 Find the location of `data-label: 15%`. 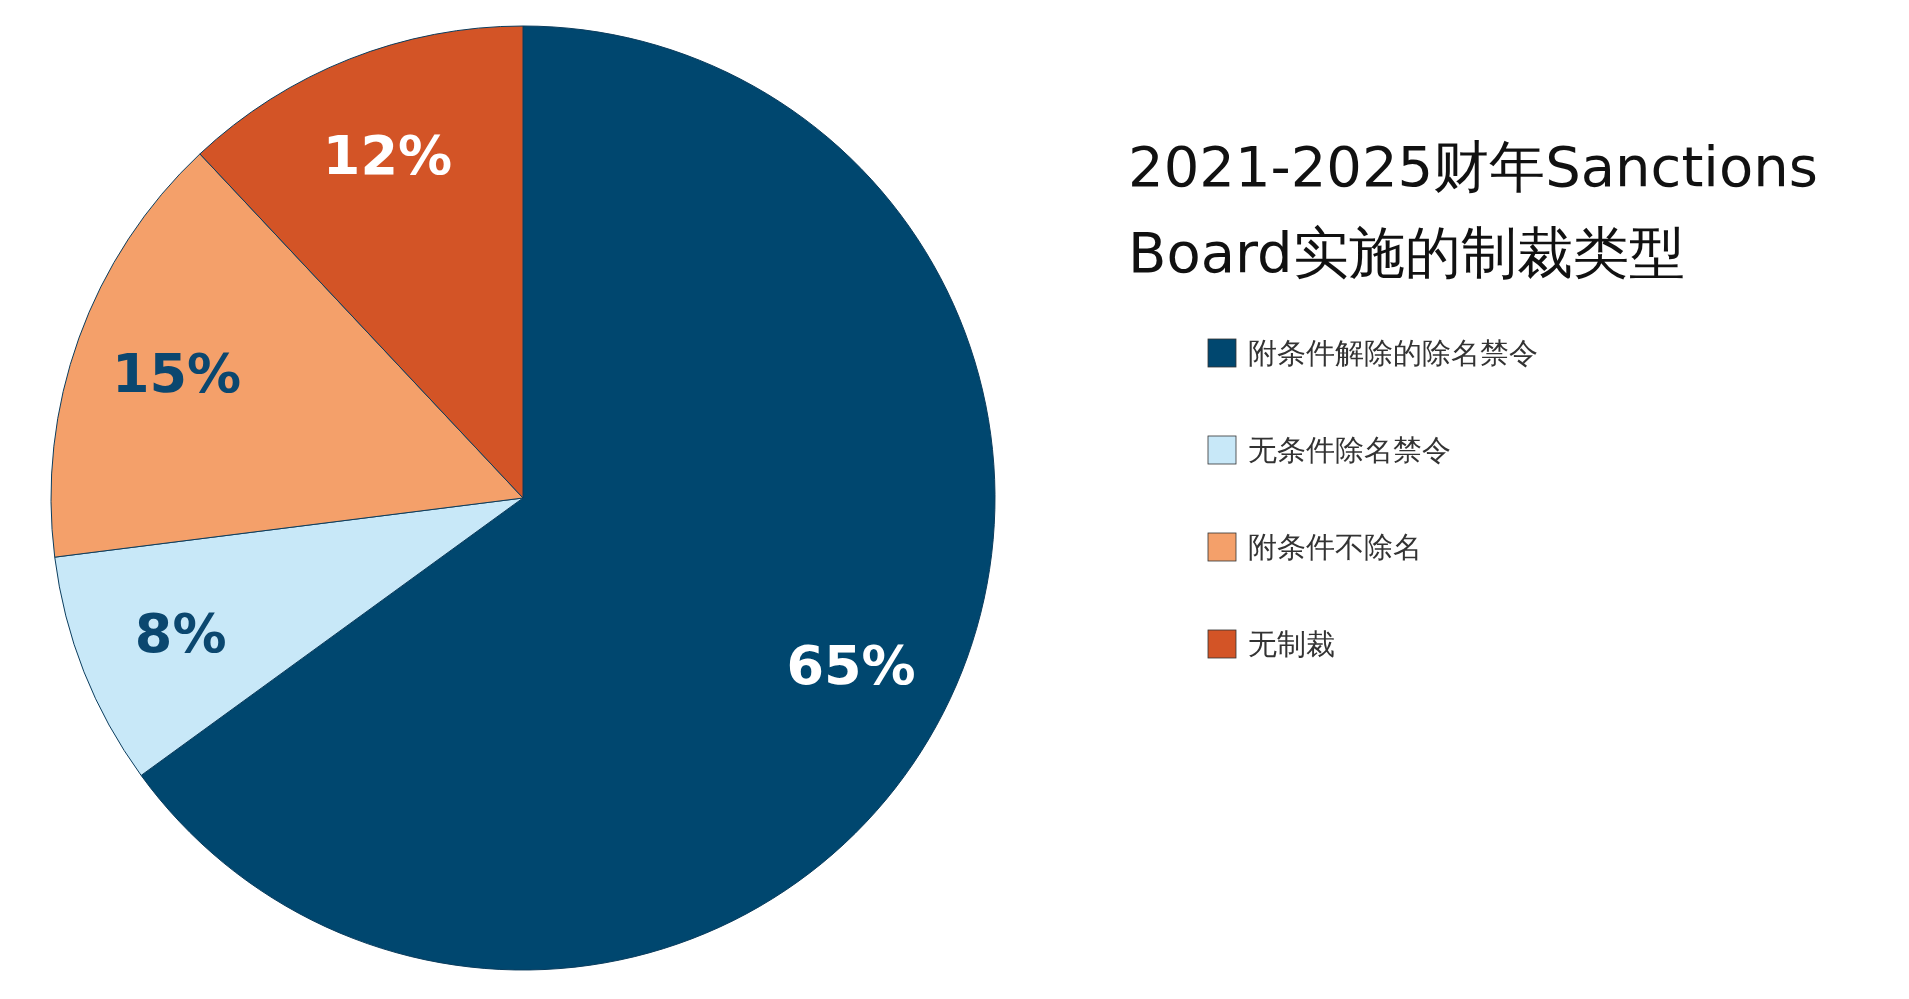

data-label: 15% is located at coordinates (176, 373).